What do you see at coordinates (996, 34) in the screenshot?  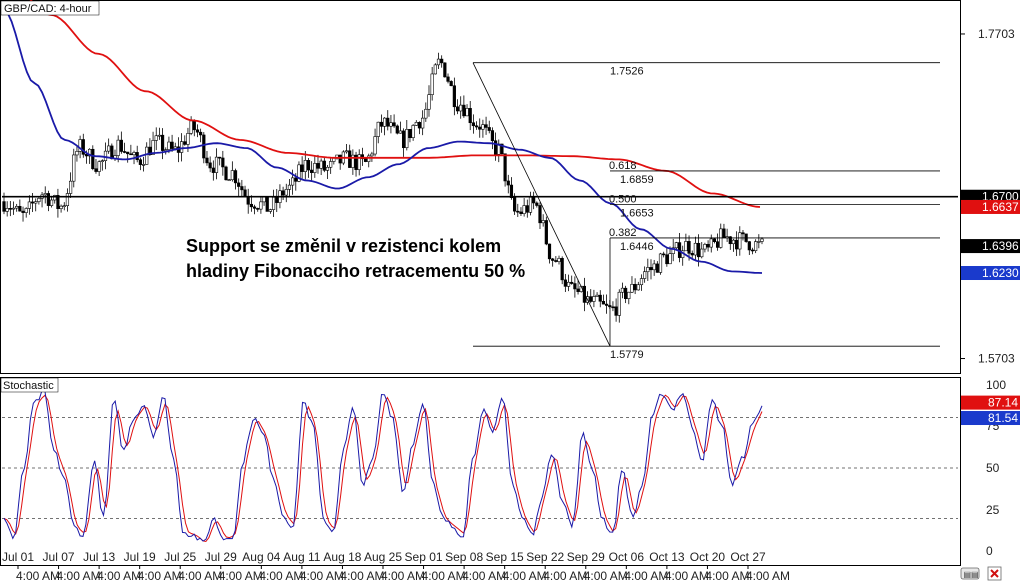 I see `y-tick-label: 1.7703` at bounding box center [996, 34].